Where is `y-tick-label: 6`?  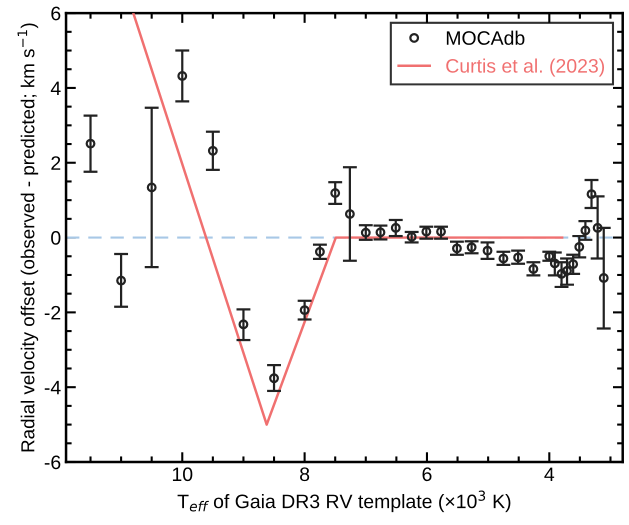
y-tick-label: 6 is located at coordinates (55, 13).